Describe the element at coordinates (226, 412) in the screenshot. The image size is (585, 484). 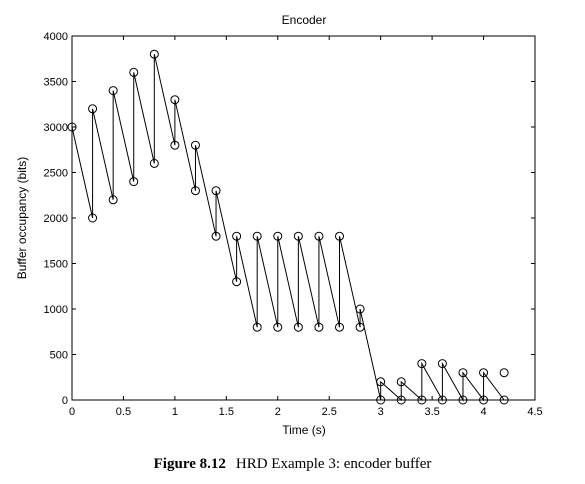
I see `x-tick-label: 1.5` at that location.